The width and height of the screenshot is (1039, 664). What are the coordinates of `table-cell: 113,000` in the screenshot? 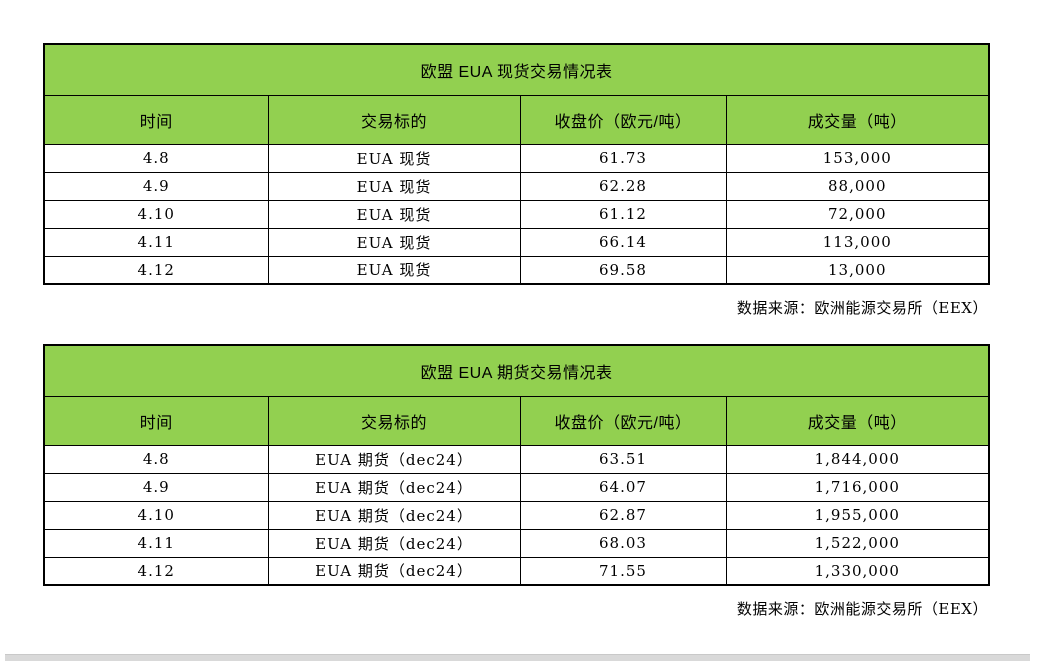 It's located at (857, 242).